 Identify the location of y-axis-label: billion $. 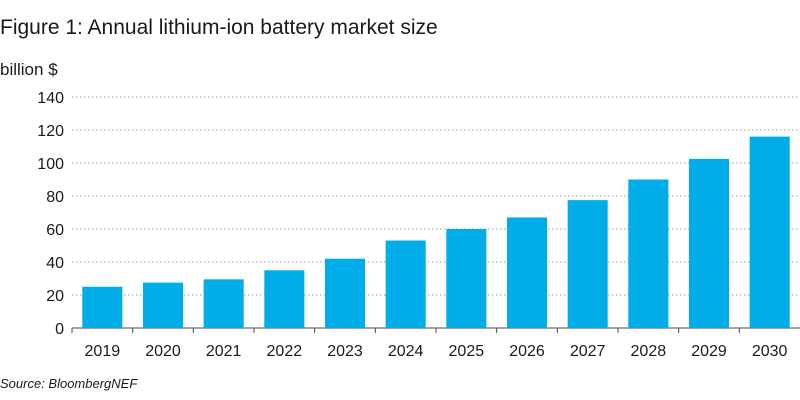
(29, 69).